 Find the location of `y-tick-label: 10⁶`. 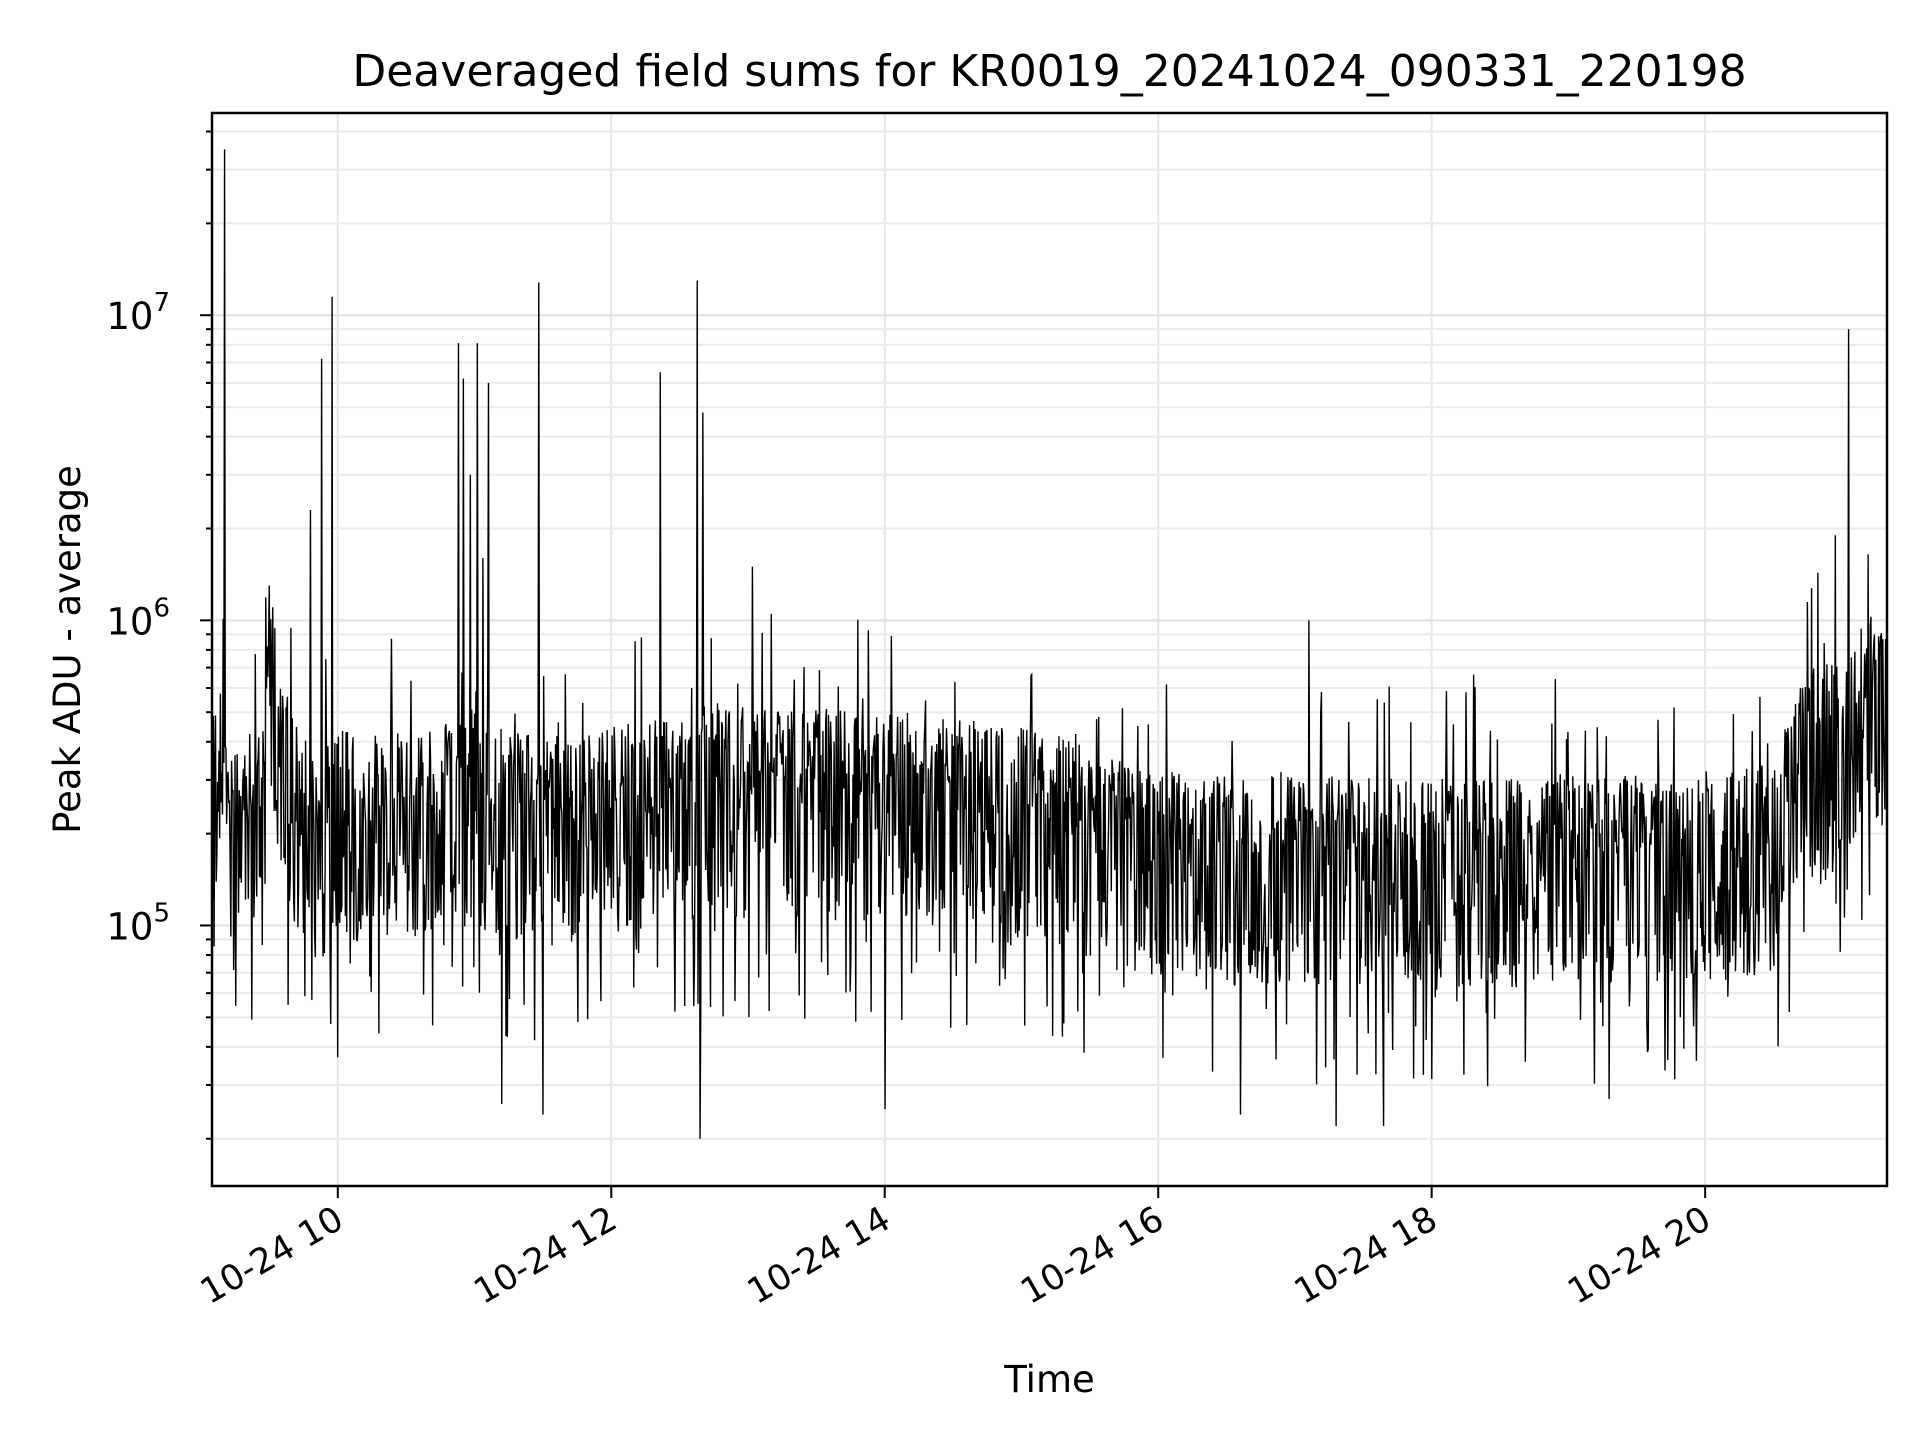

y-tick-label: 10⁶ is located at coordinates (138, 618).